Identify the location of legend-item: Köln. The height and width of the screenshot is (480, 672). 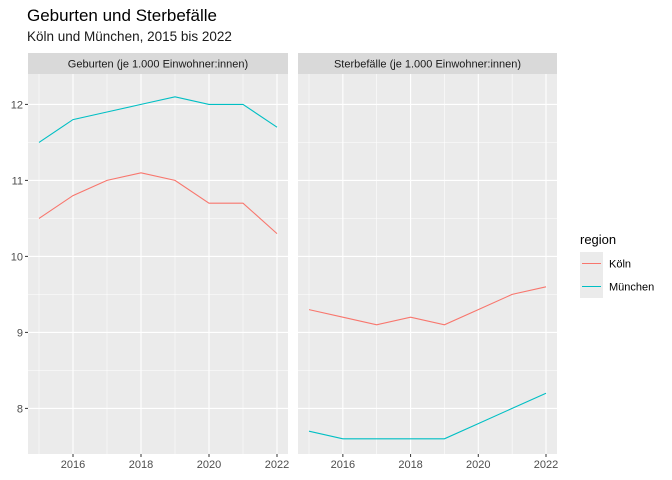
(605, 263).